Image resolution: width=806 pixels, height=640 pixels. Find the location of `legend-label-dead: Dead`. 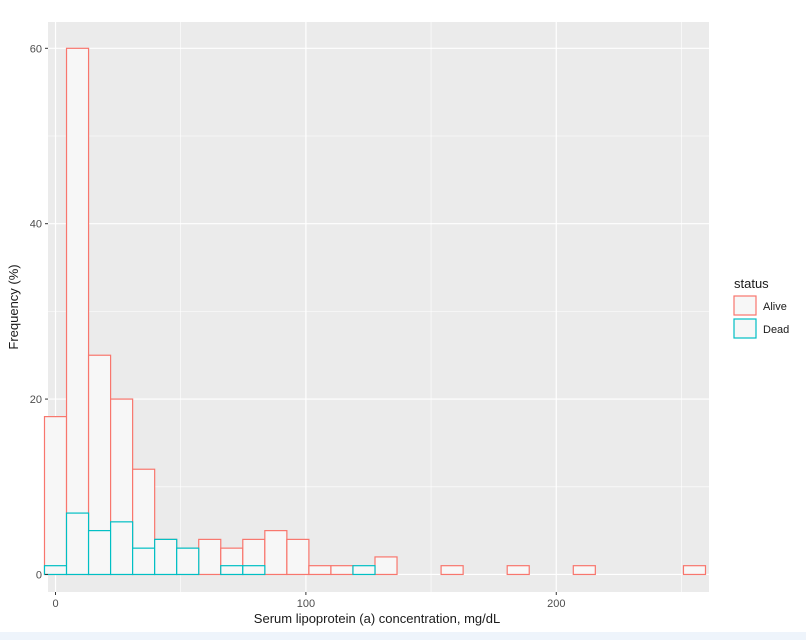

legend-label-dead: Dead is located at coordinates (776, 330).